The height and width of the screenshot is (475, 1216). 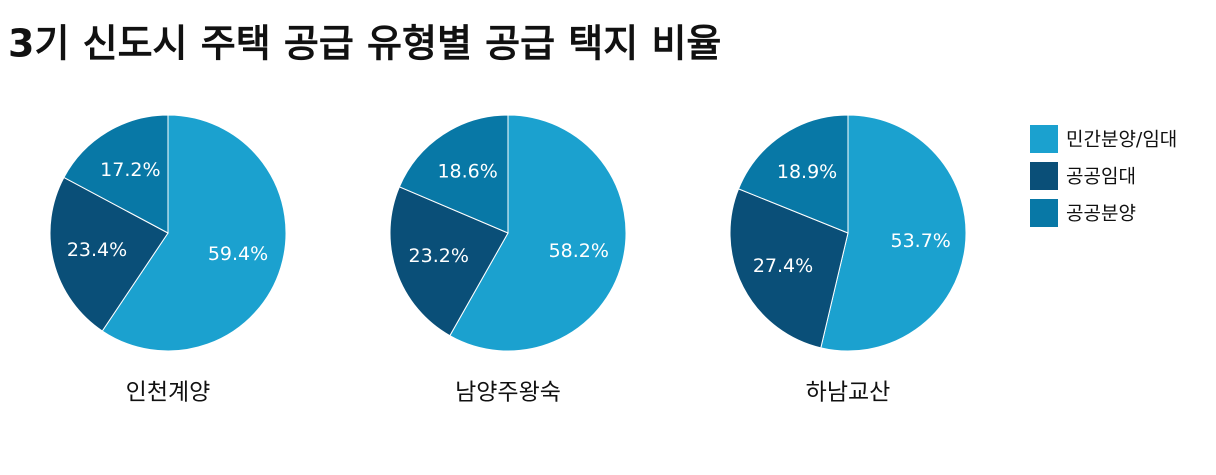 I want to click on pie-caption: 하남교산, so click(x=848, y=393).